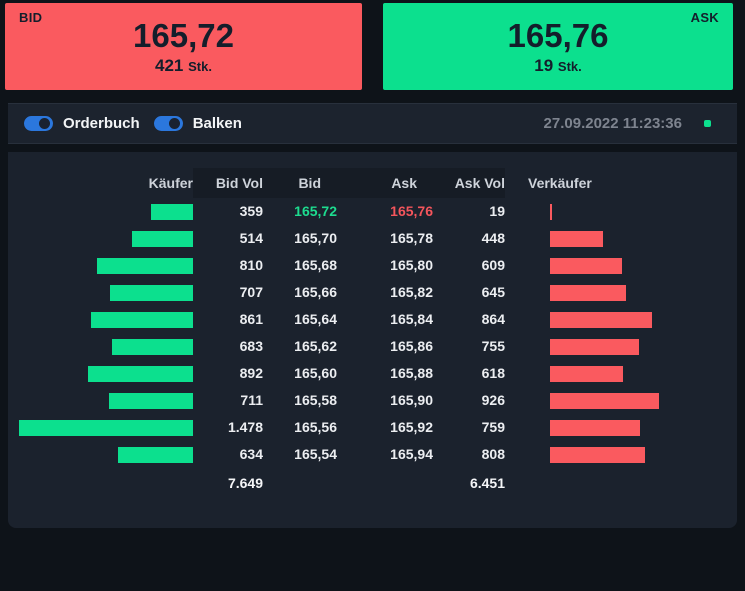 The width and height of the screenshot is (745, 591). What do you see at coordinates (38, 123) in the screenshot?
I see `orderbuch-switch-icon` at bounding box center [38, 123].